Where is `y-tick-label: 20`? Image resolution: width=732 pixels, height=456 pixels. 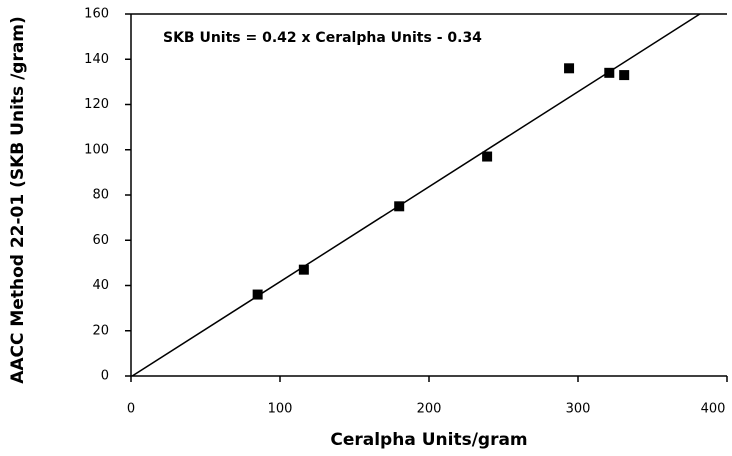
y-tick-label: 20 is located at coordinates (100, 330).